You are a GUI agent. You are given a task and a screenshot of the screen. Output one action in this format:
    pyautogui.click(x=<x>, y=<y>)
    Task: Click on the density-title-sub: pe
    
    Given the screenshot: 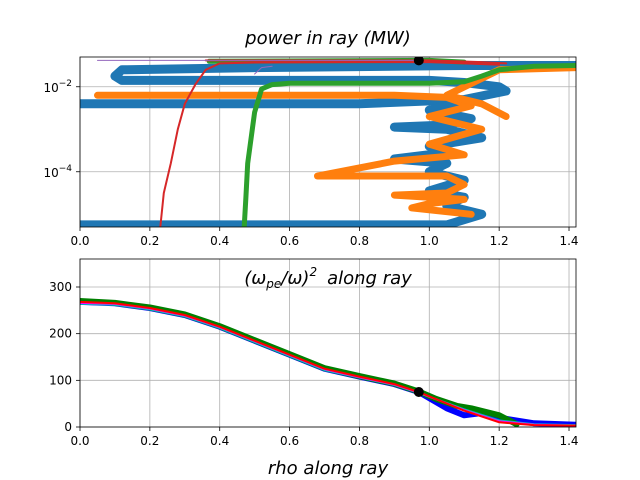 What is the action you would take?
    pyautogui.click(x=273, y=284)
    